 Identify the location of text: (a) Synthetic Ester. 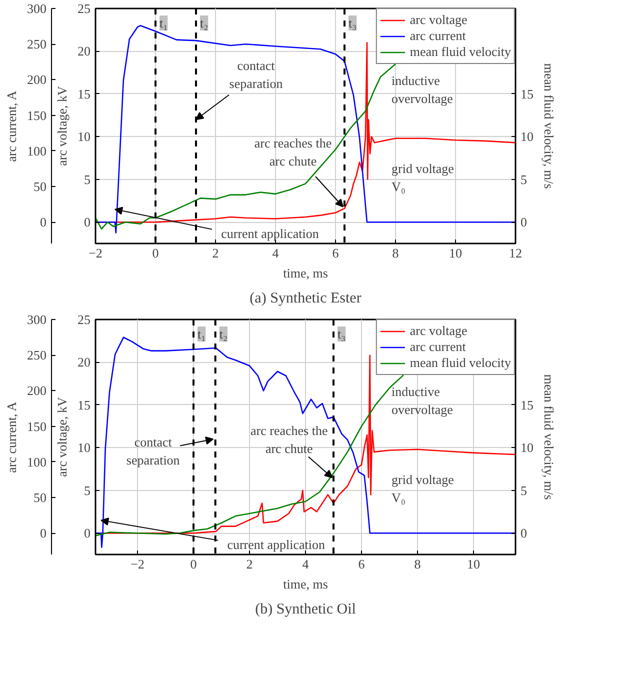
(306, 298).